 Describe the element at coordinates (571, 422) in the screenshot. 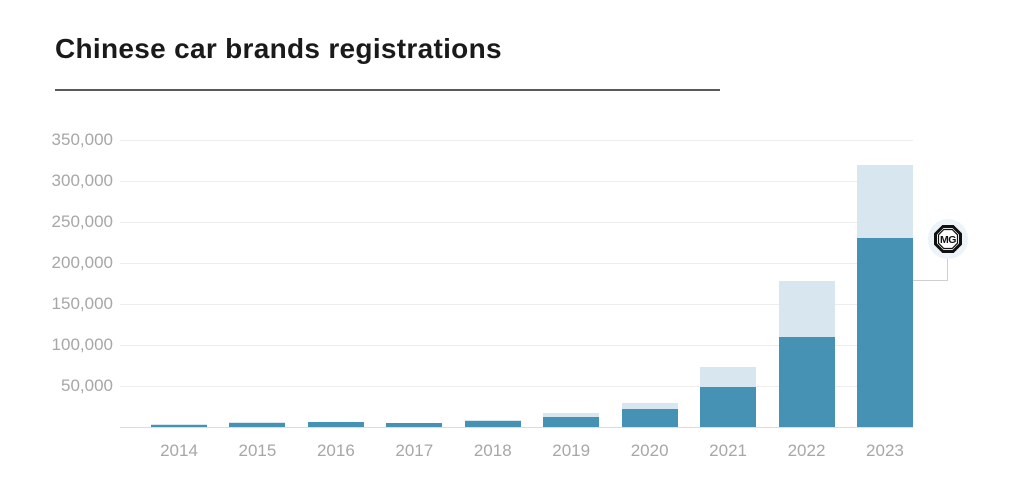

I see `bar-segment-mg-2019` at that location.